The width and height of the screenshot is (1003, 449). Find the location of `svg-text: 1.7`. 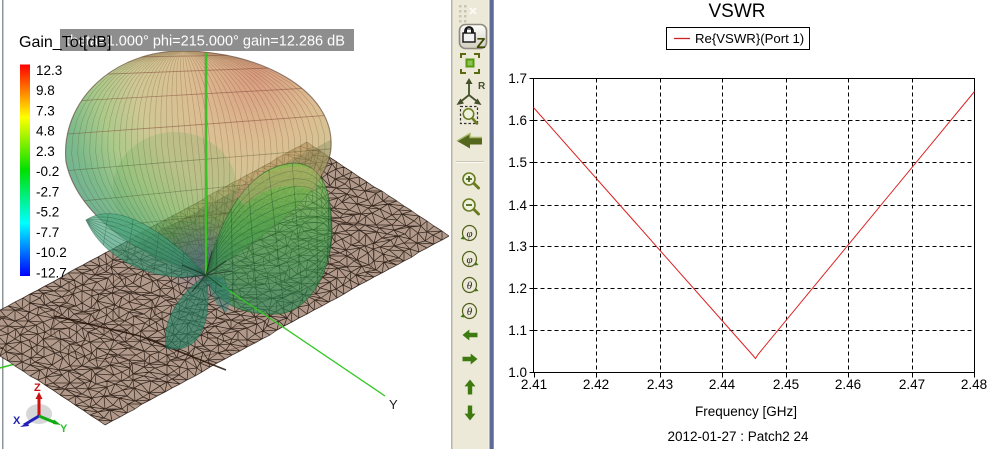

svg-text: 1.7 is located at coordinates (517, 78).